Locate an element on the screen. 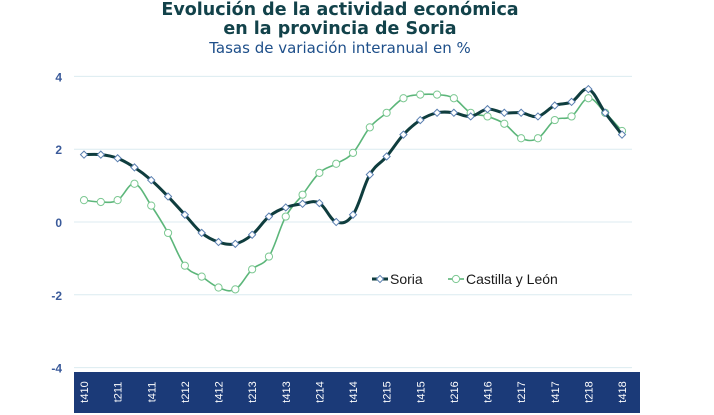 This screenshot has height=415, width=714. x-tick-label: t417 is located at coordinates (556, 391).